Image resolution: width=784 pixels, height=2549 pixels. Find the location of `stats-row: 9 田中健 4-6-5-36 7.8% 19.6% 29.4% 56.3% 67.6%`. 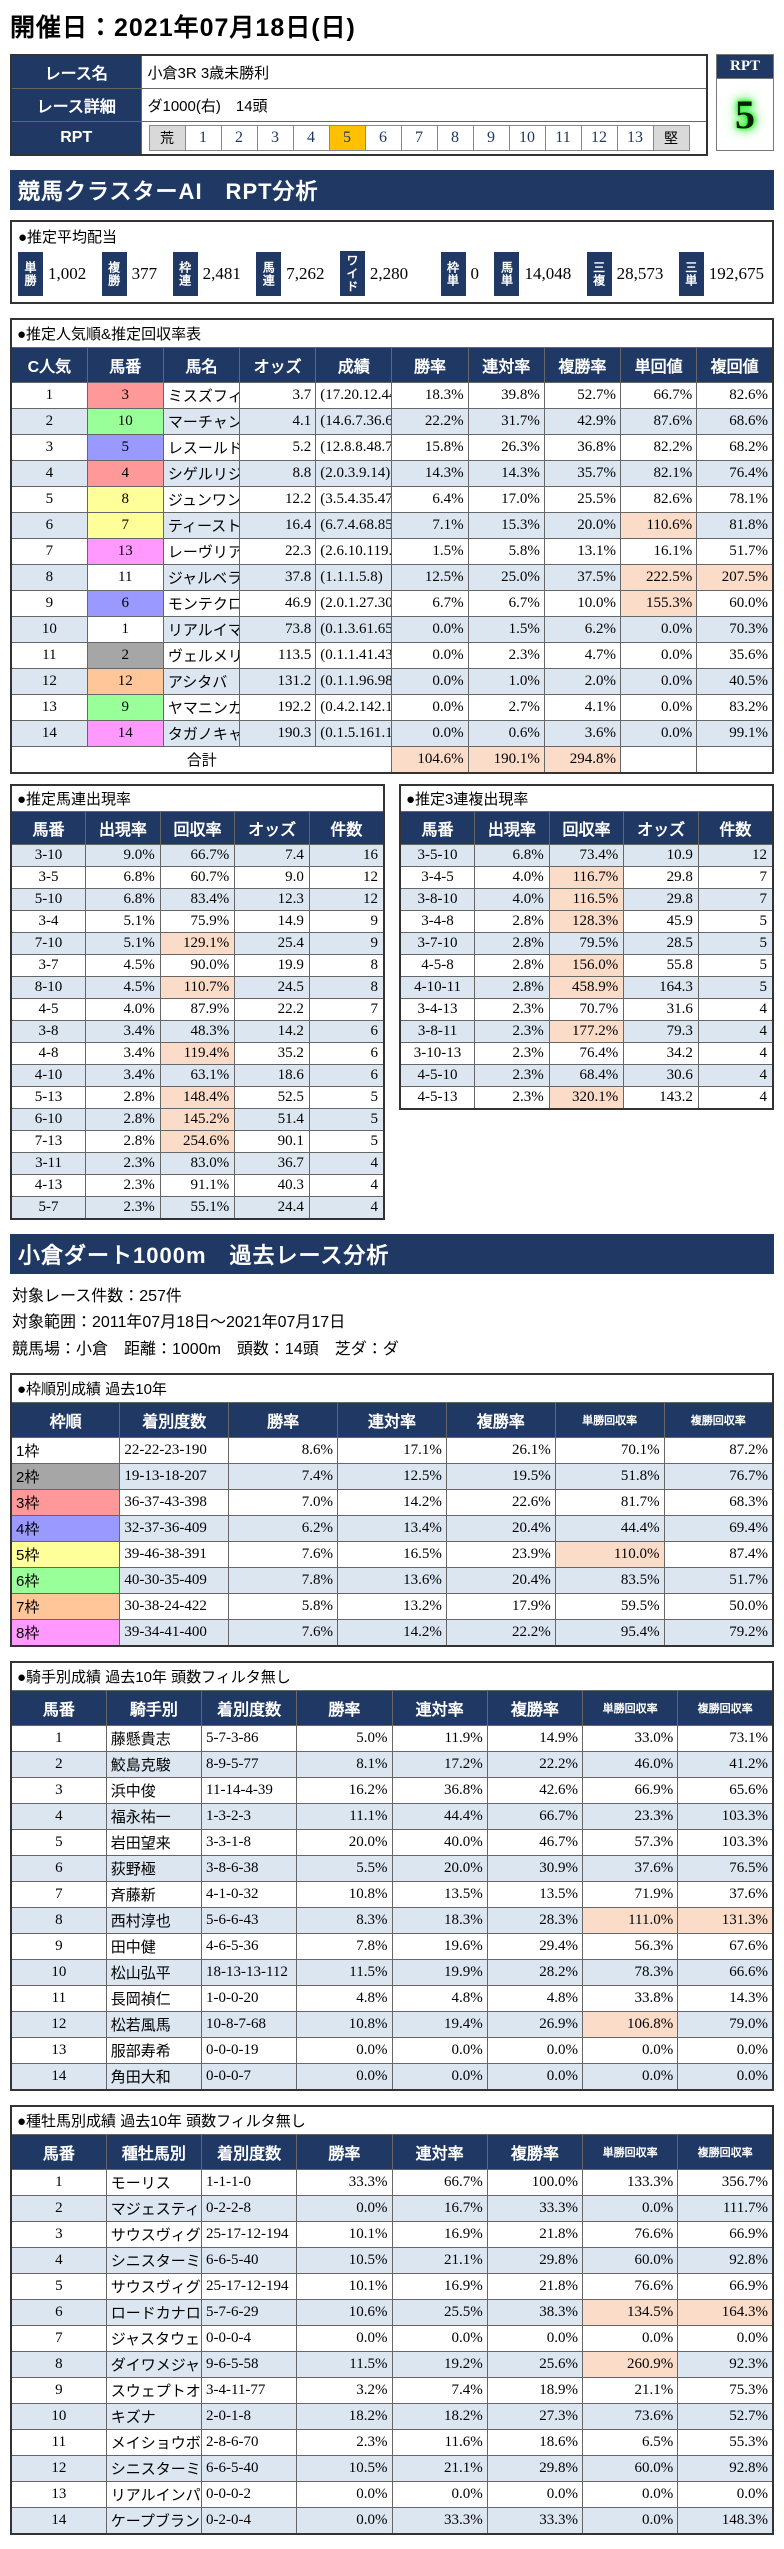

stats-row: 9 田中健 4-6-5-36 7.8% 19.6% 29.4% 56.3% 67.6% is located at coordinates (392, 1947).